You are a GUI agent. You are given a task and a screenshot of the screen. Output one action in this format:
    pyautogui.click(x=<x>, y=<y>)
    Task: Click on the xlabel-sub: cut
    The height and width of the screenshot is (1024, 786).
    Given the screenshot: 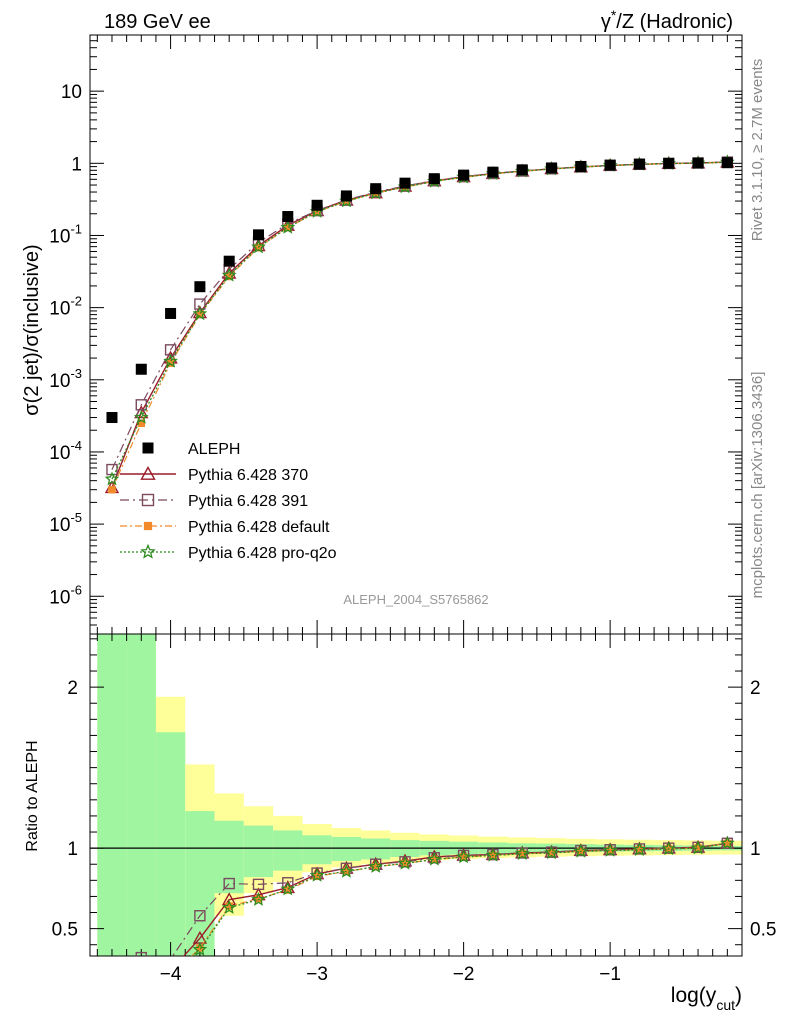 What is the action you would take?
    pyautogui.click(x=725, y=1005)
    